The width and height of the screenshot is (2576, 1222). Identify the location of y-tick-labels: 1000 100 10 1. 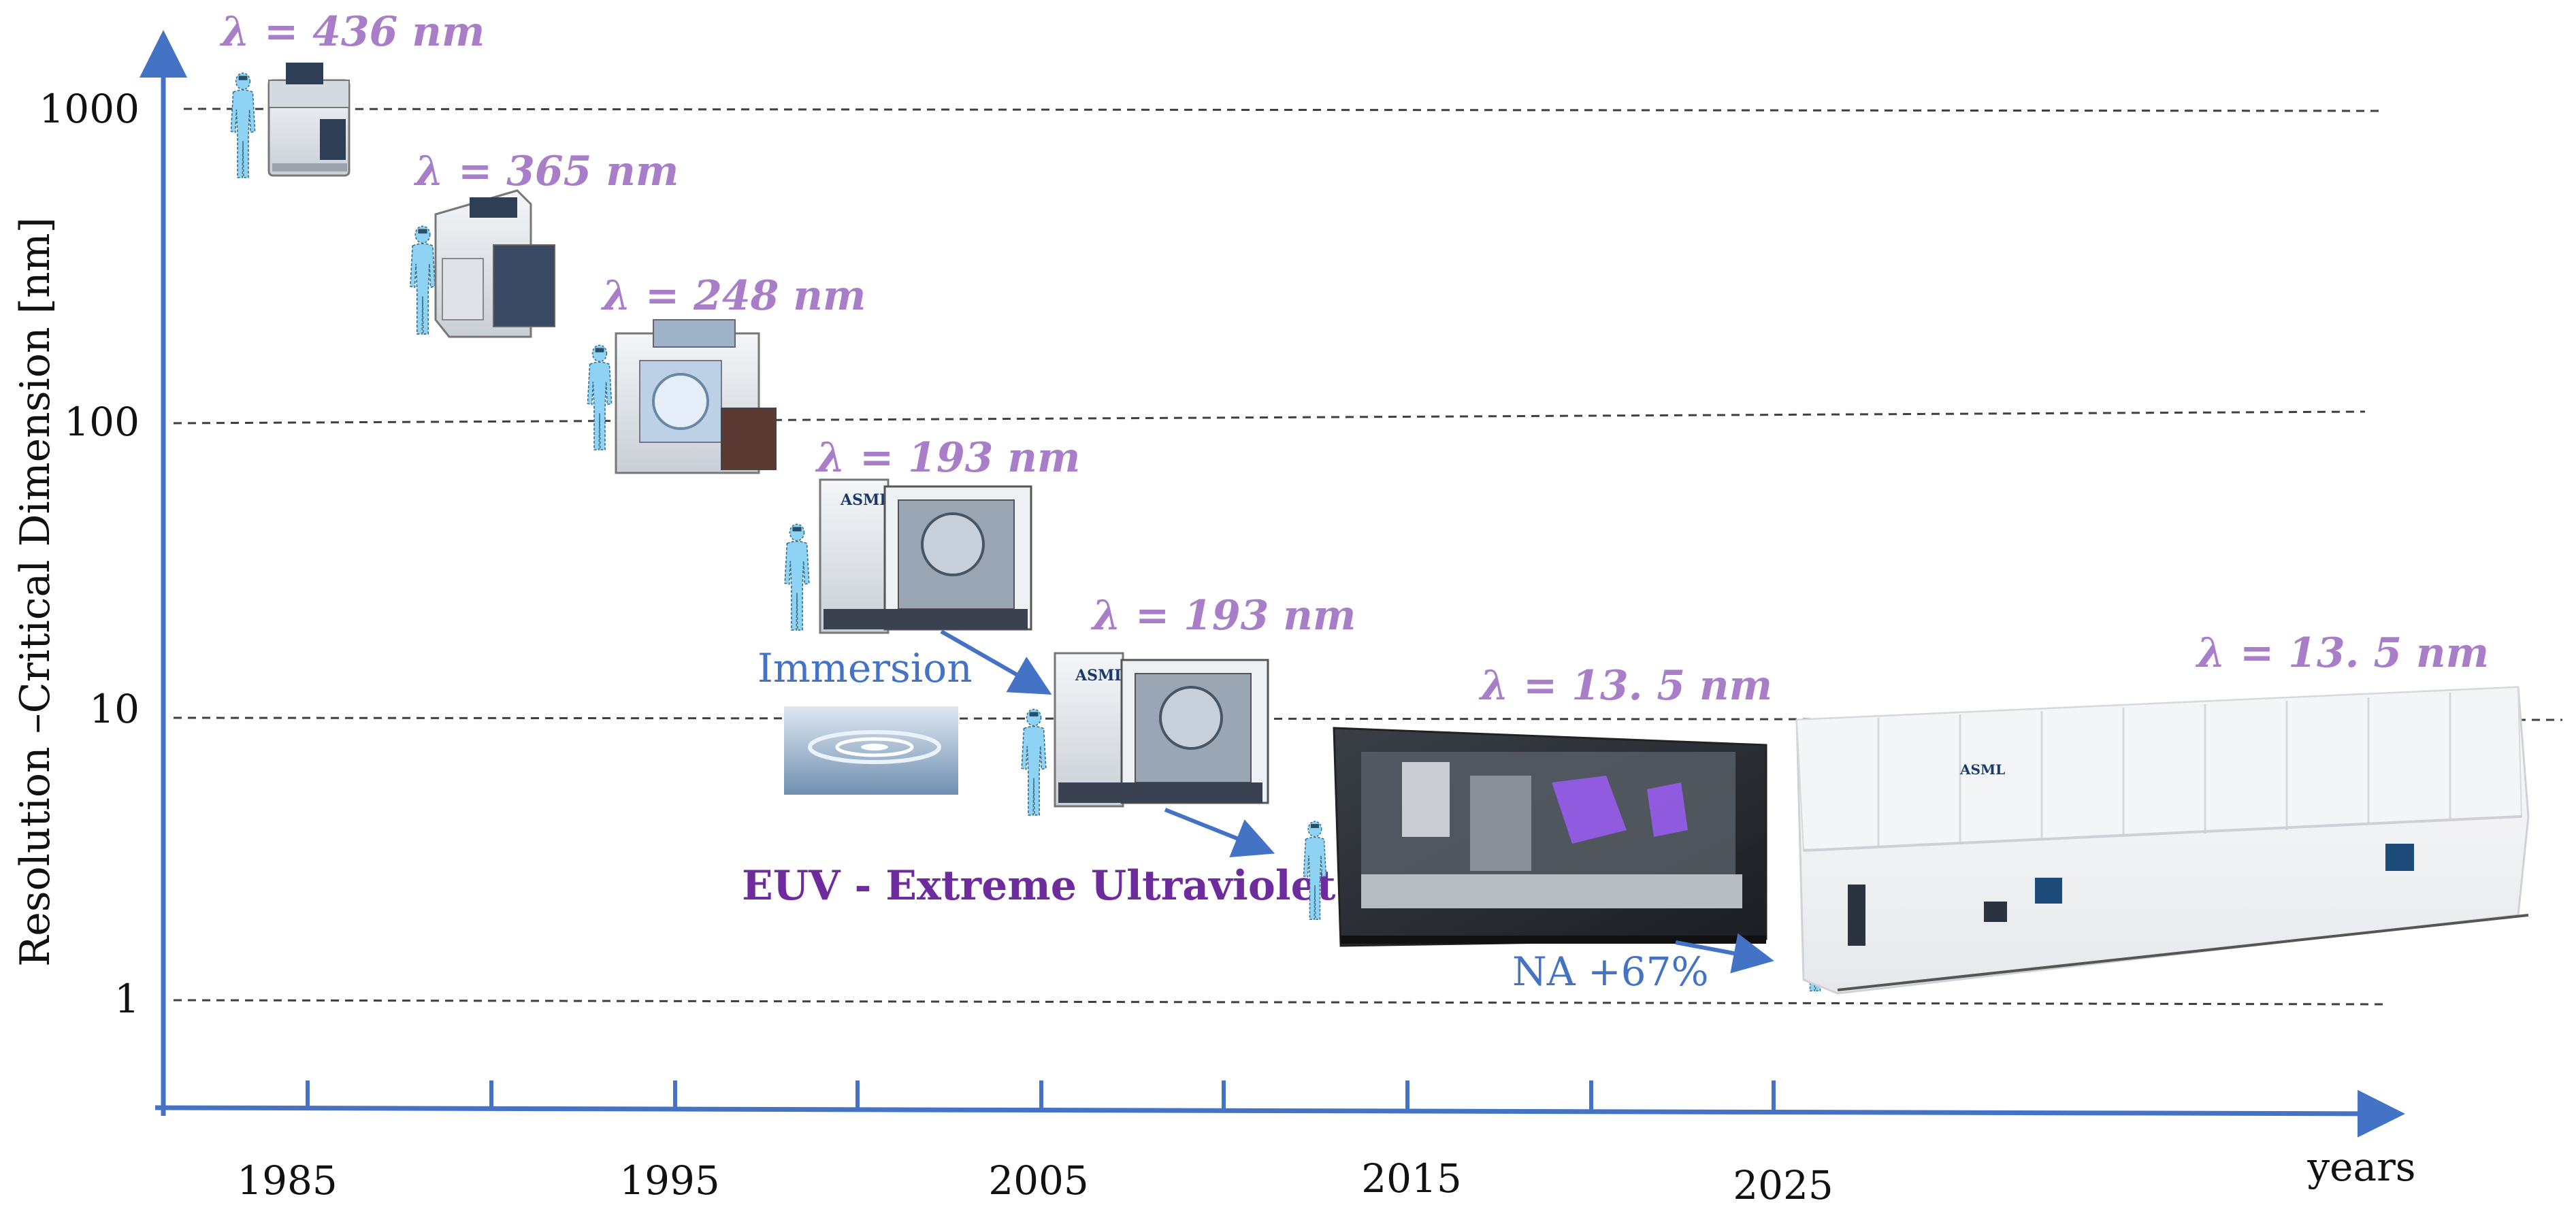
(89, 554).